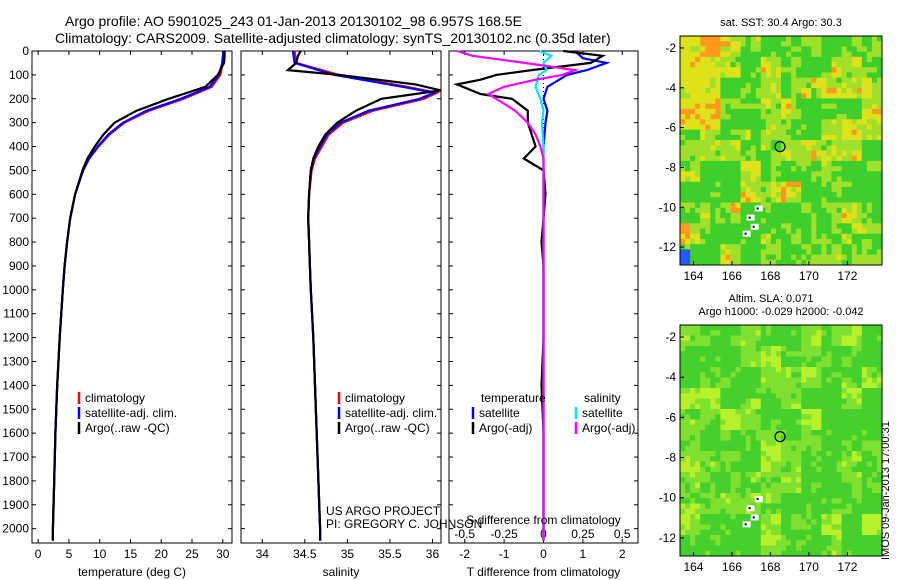 The image size is (900, 580). I want to click on temp-ytick-label: 1700, so click(15, 457).